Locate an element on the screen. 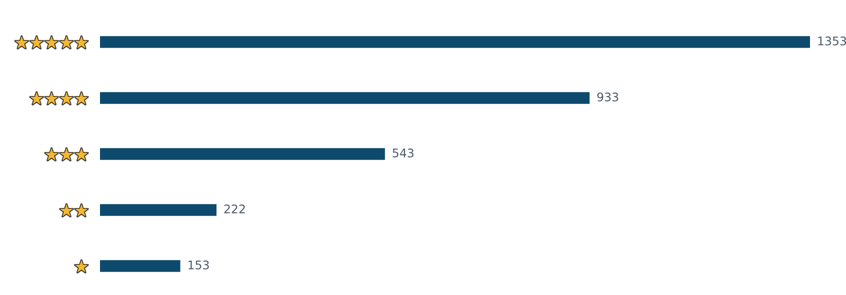 The height and width of the screenshot is (295, 846). y-tick-label: ★★★★★ is located at coordinates (51, 42).